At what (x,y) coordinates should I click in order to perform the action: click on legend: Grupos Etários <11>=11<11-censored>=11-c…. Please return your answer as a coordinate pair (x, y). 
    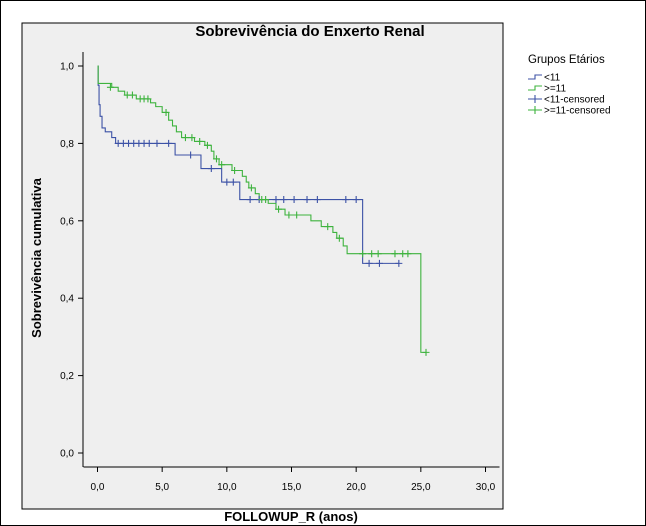
    Looking at the image, I should click on (569, 85).